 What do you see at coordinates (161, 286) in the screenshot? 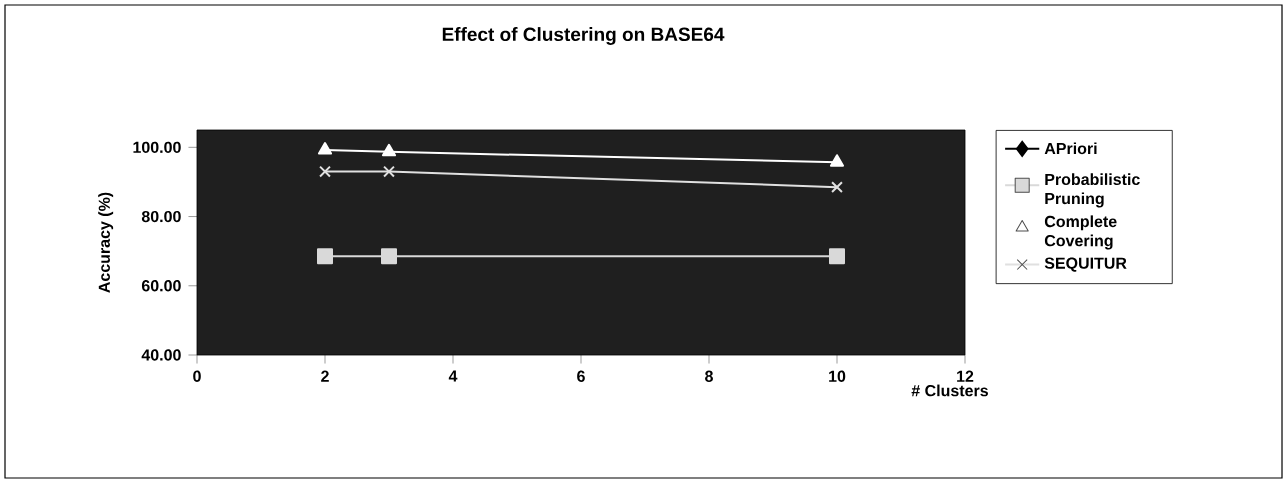
I see `y-tick-label: 60.00` at bounding box center [161, 286].